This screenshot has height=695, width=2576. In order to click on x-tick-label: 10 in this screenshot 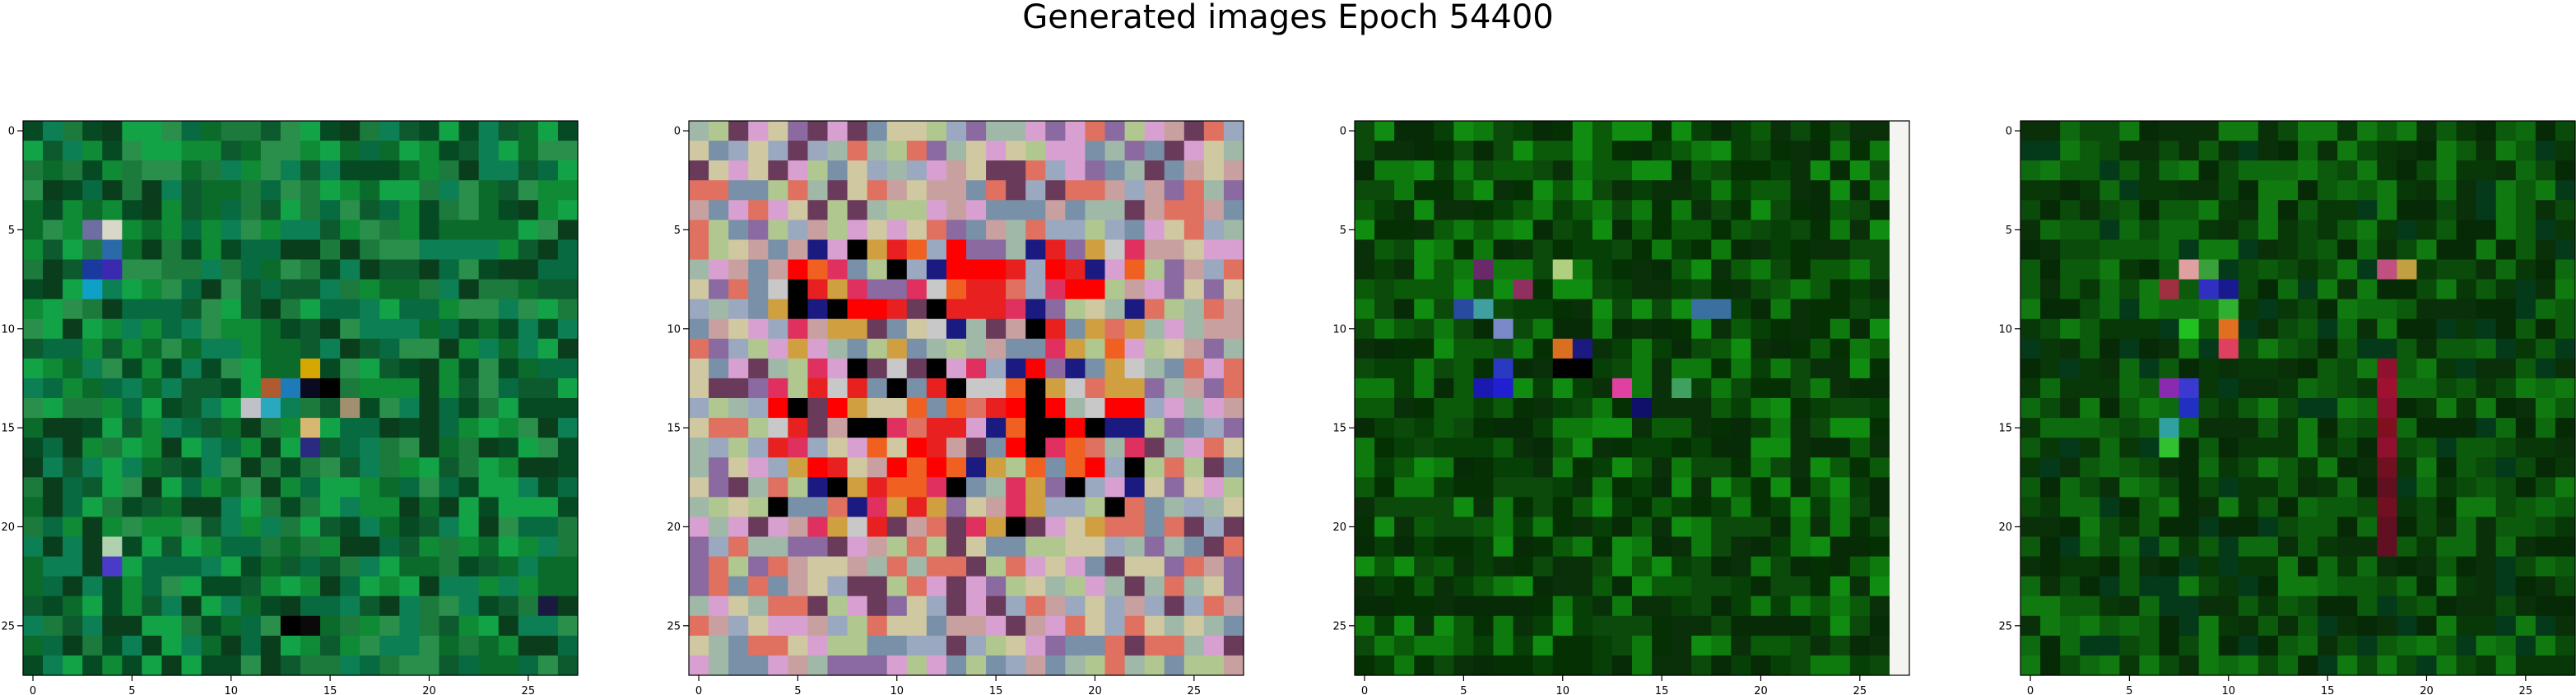, I will do `click(1562, 690)`.